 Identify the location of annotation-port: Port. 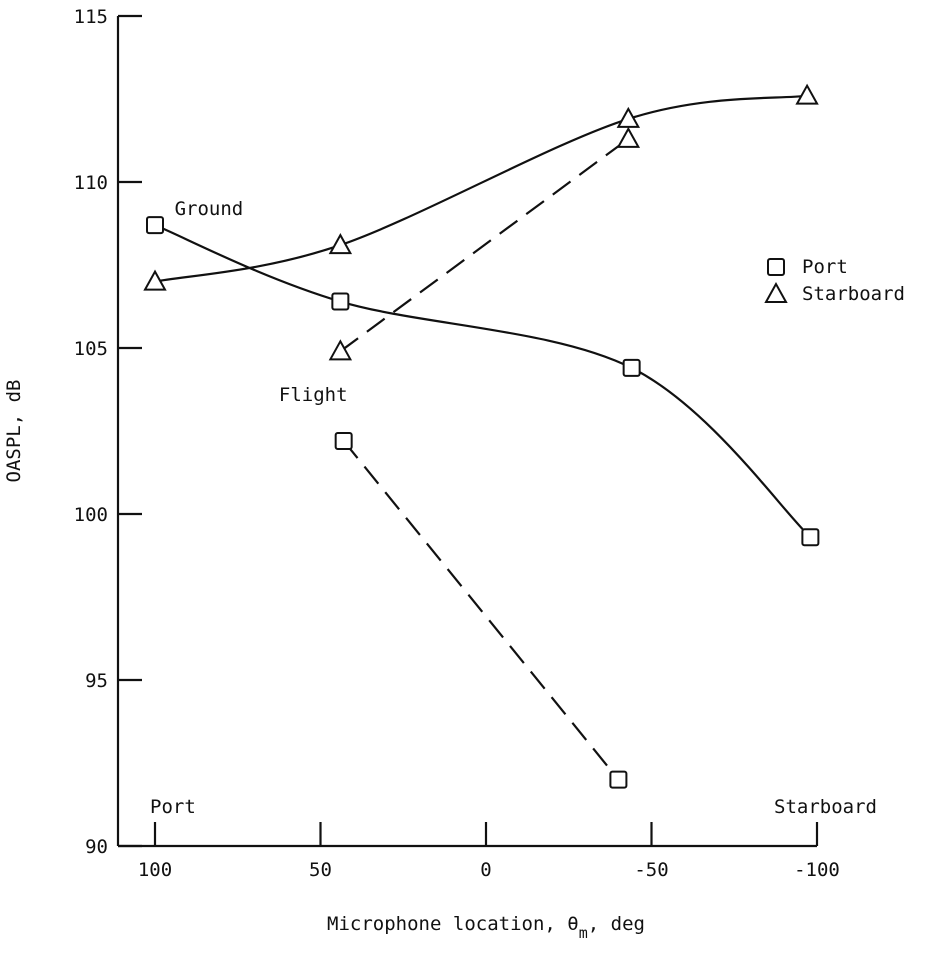
(173, 807).